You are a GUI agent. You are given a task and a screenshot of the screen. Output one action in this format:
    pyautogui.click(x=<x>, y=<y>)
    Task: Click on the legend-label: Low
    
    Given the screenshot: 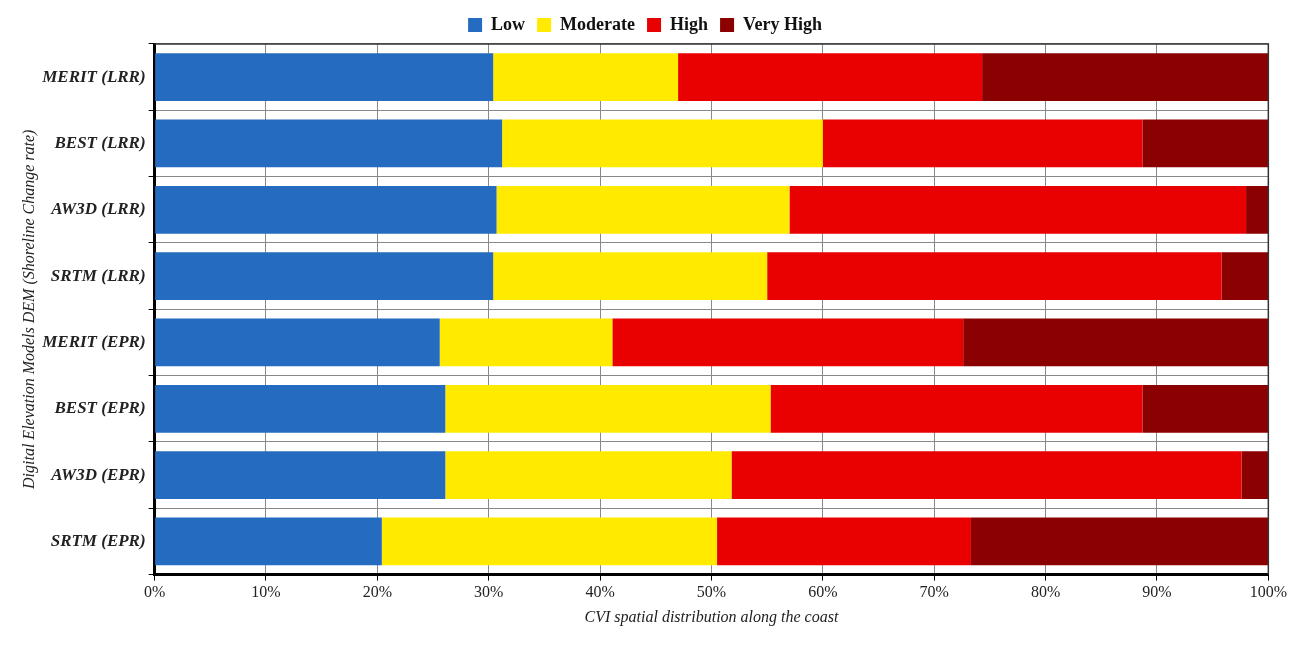 What is the action you would take?
    pyautogui.click(x=508, y=23)
    